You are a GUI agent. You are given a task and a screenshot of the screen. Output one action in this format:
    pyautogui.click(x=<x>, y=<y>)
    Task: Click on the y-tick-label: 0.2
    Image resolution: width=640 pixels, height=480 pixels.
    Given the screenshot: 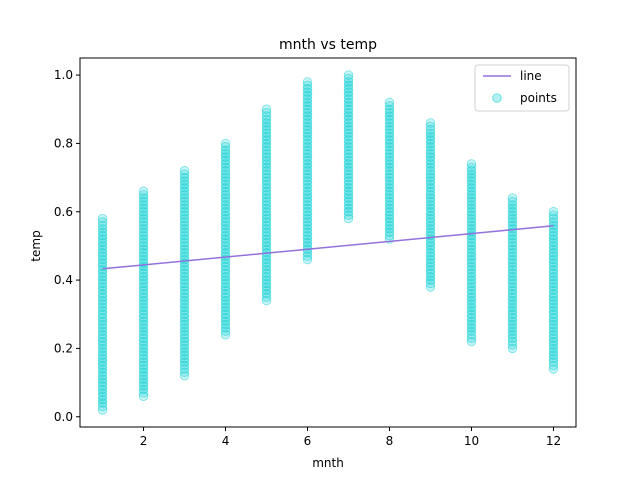 What is the action you would take?
    pyautogui.click(x=63, y=348)
    